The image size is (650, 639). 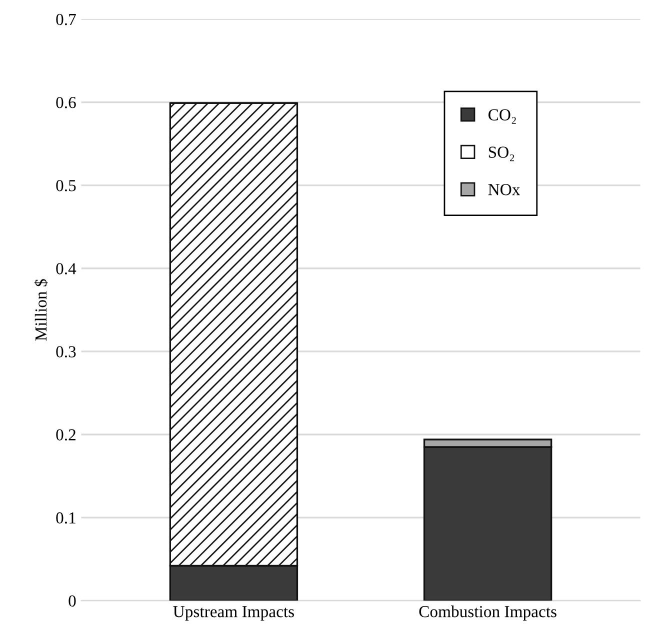 What do you see at coordinates (233, 613) in the screenshot?
I see `x-tick-label: Upstream Impacts` at bounding box center [233, 613].